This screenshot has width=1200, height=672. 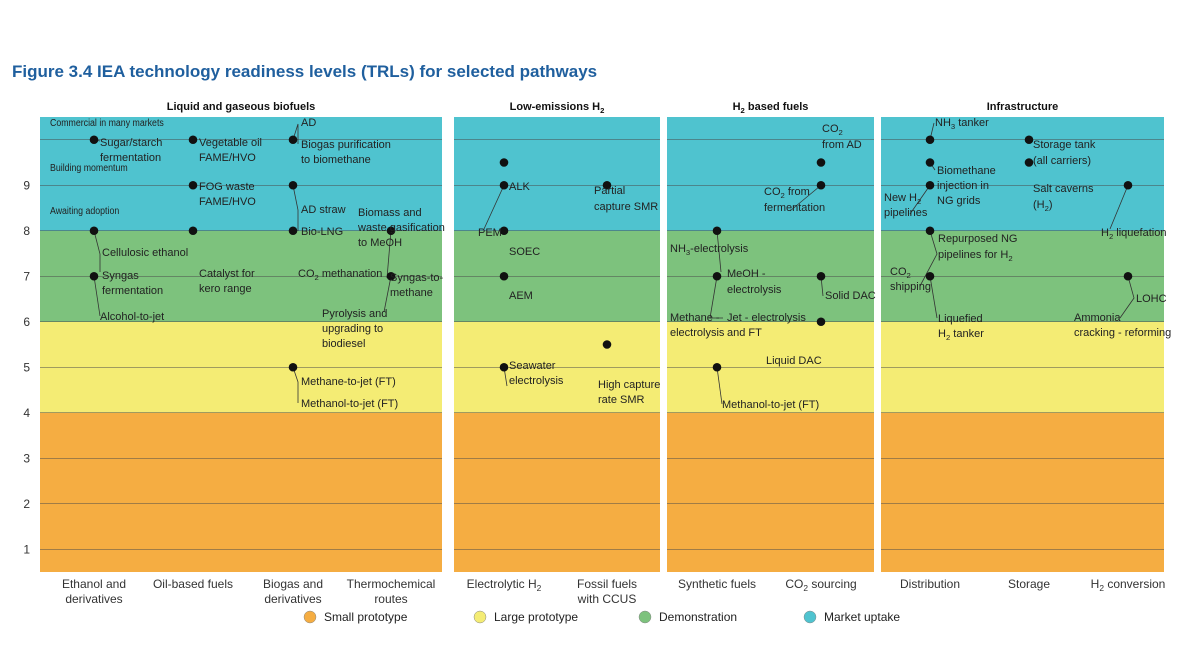 What do you see at coordinates (966, 171) in the screenshot?
I see `point-label: Biomethane` at bounding box center [966, 171].